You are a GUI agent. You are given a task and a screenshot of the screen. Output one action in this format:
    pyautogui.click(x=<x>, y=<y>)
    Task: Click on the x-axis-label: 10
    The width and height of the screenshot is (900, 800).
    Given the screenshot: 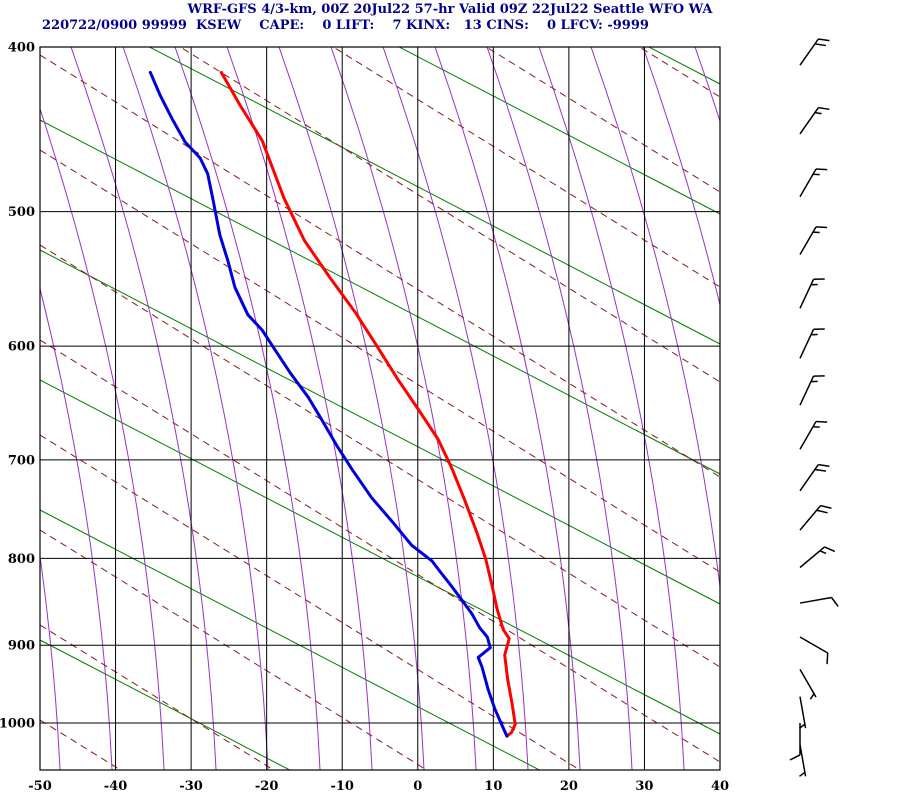 What is the action you would take?
    pyautogui.click(x=493, y=786)
    